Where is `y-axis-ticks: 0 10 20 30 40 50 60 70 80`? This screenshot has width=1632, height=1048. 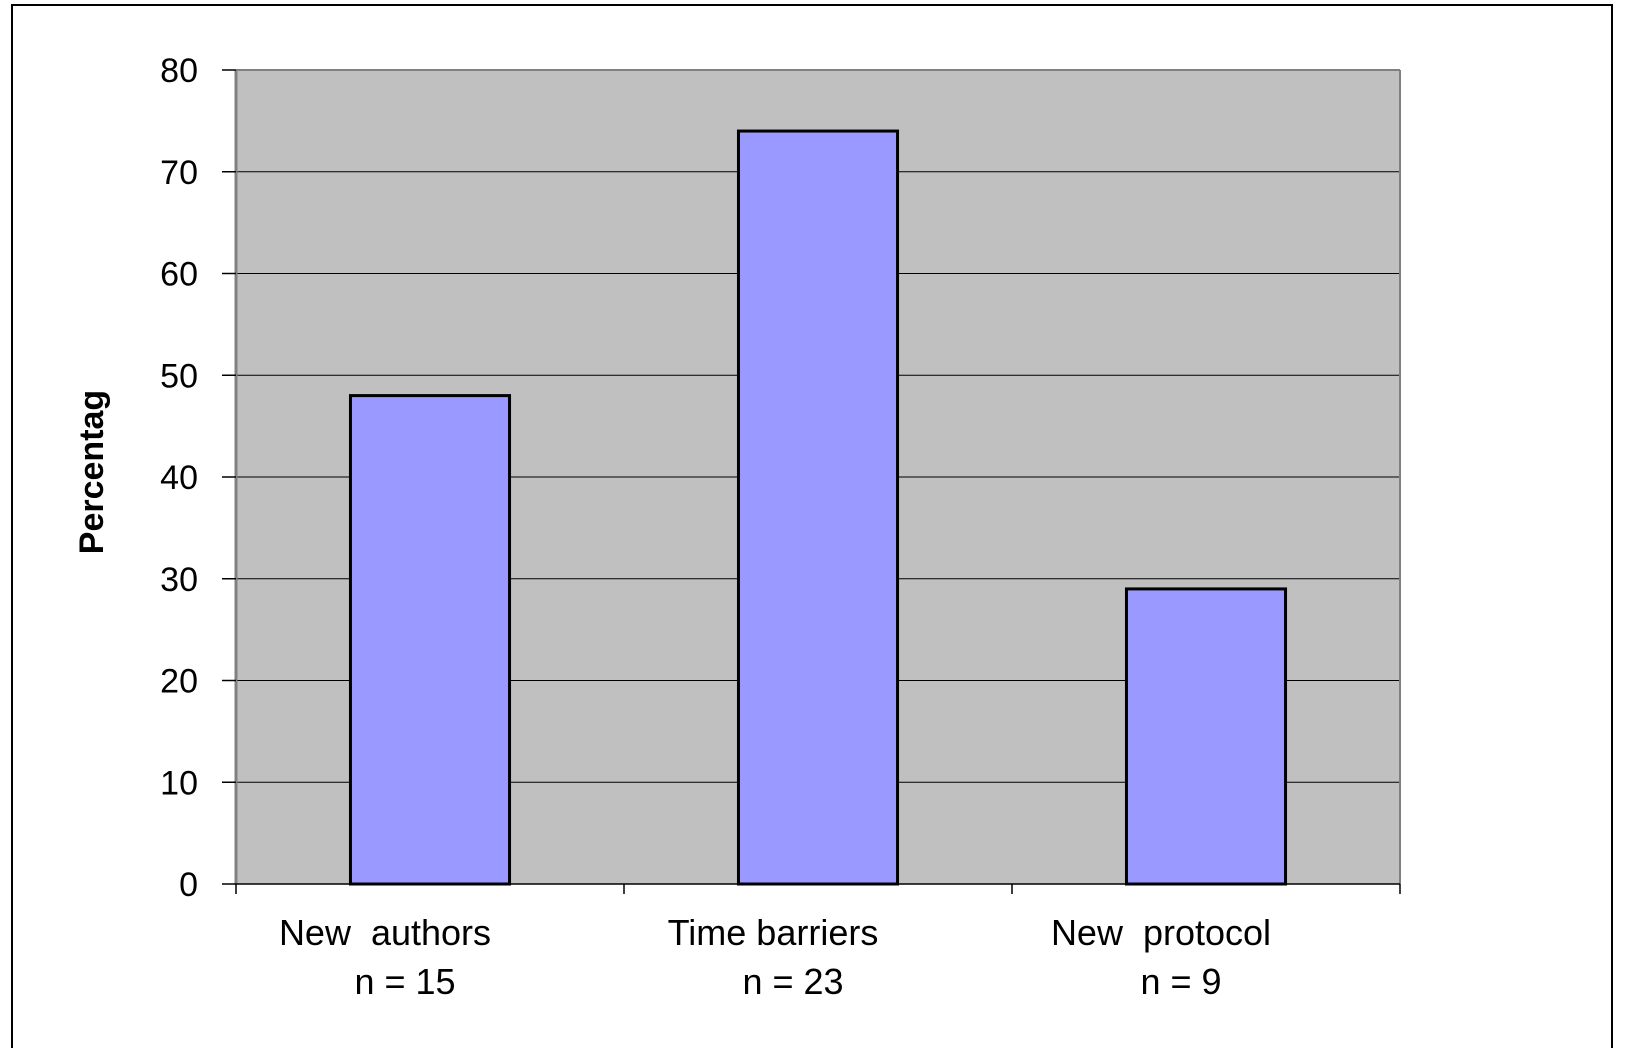
y-axis-ticks: 0 10 20 30 40 50 60 70 80 is located at coordinates (198, 478).